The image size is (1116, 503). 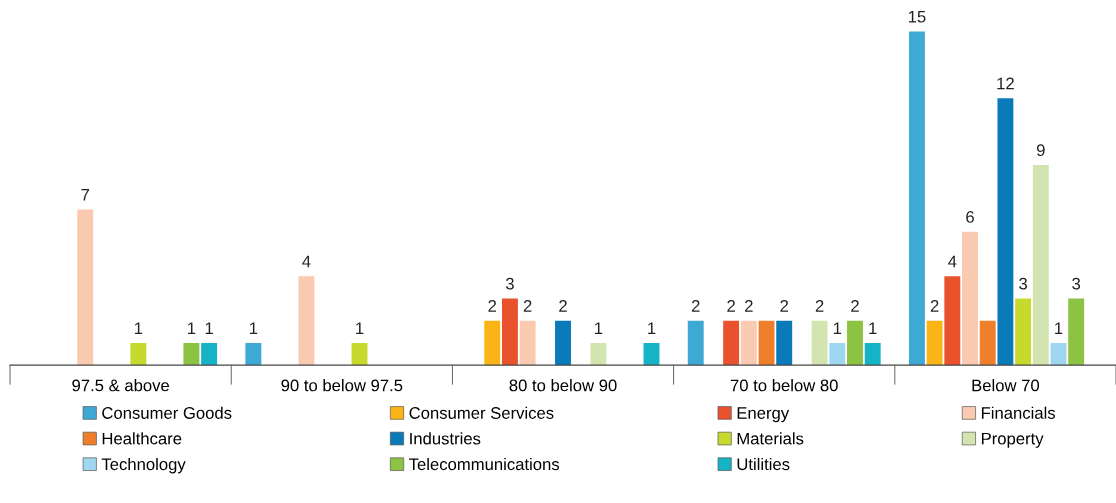 I want to click on x-tick-label: Below 70, so click(x=1006, y=385).